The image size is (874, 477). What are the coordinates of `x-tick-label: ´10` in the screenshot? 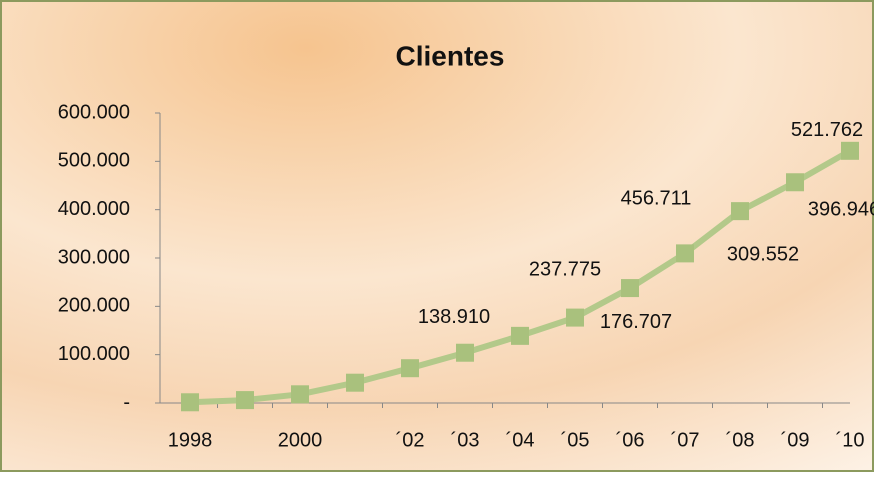 It's located at (850, 440).